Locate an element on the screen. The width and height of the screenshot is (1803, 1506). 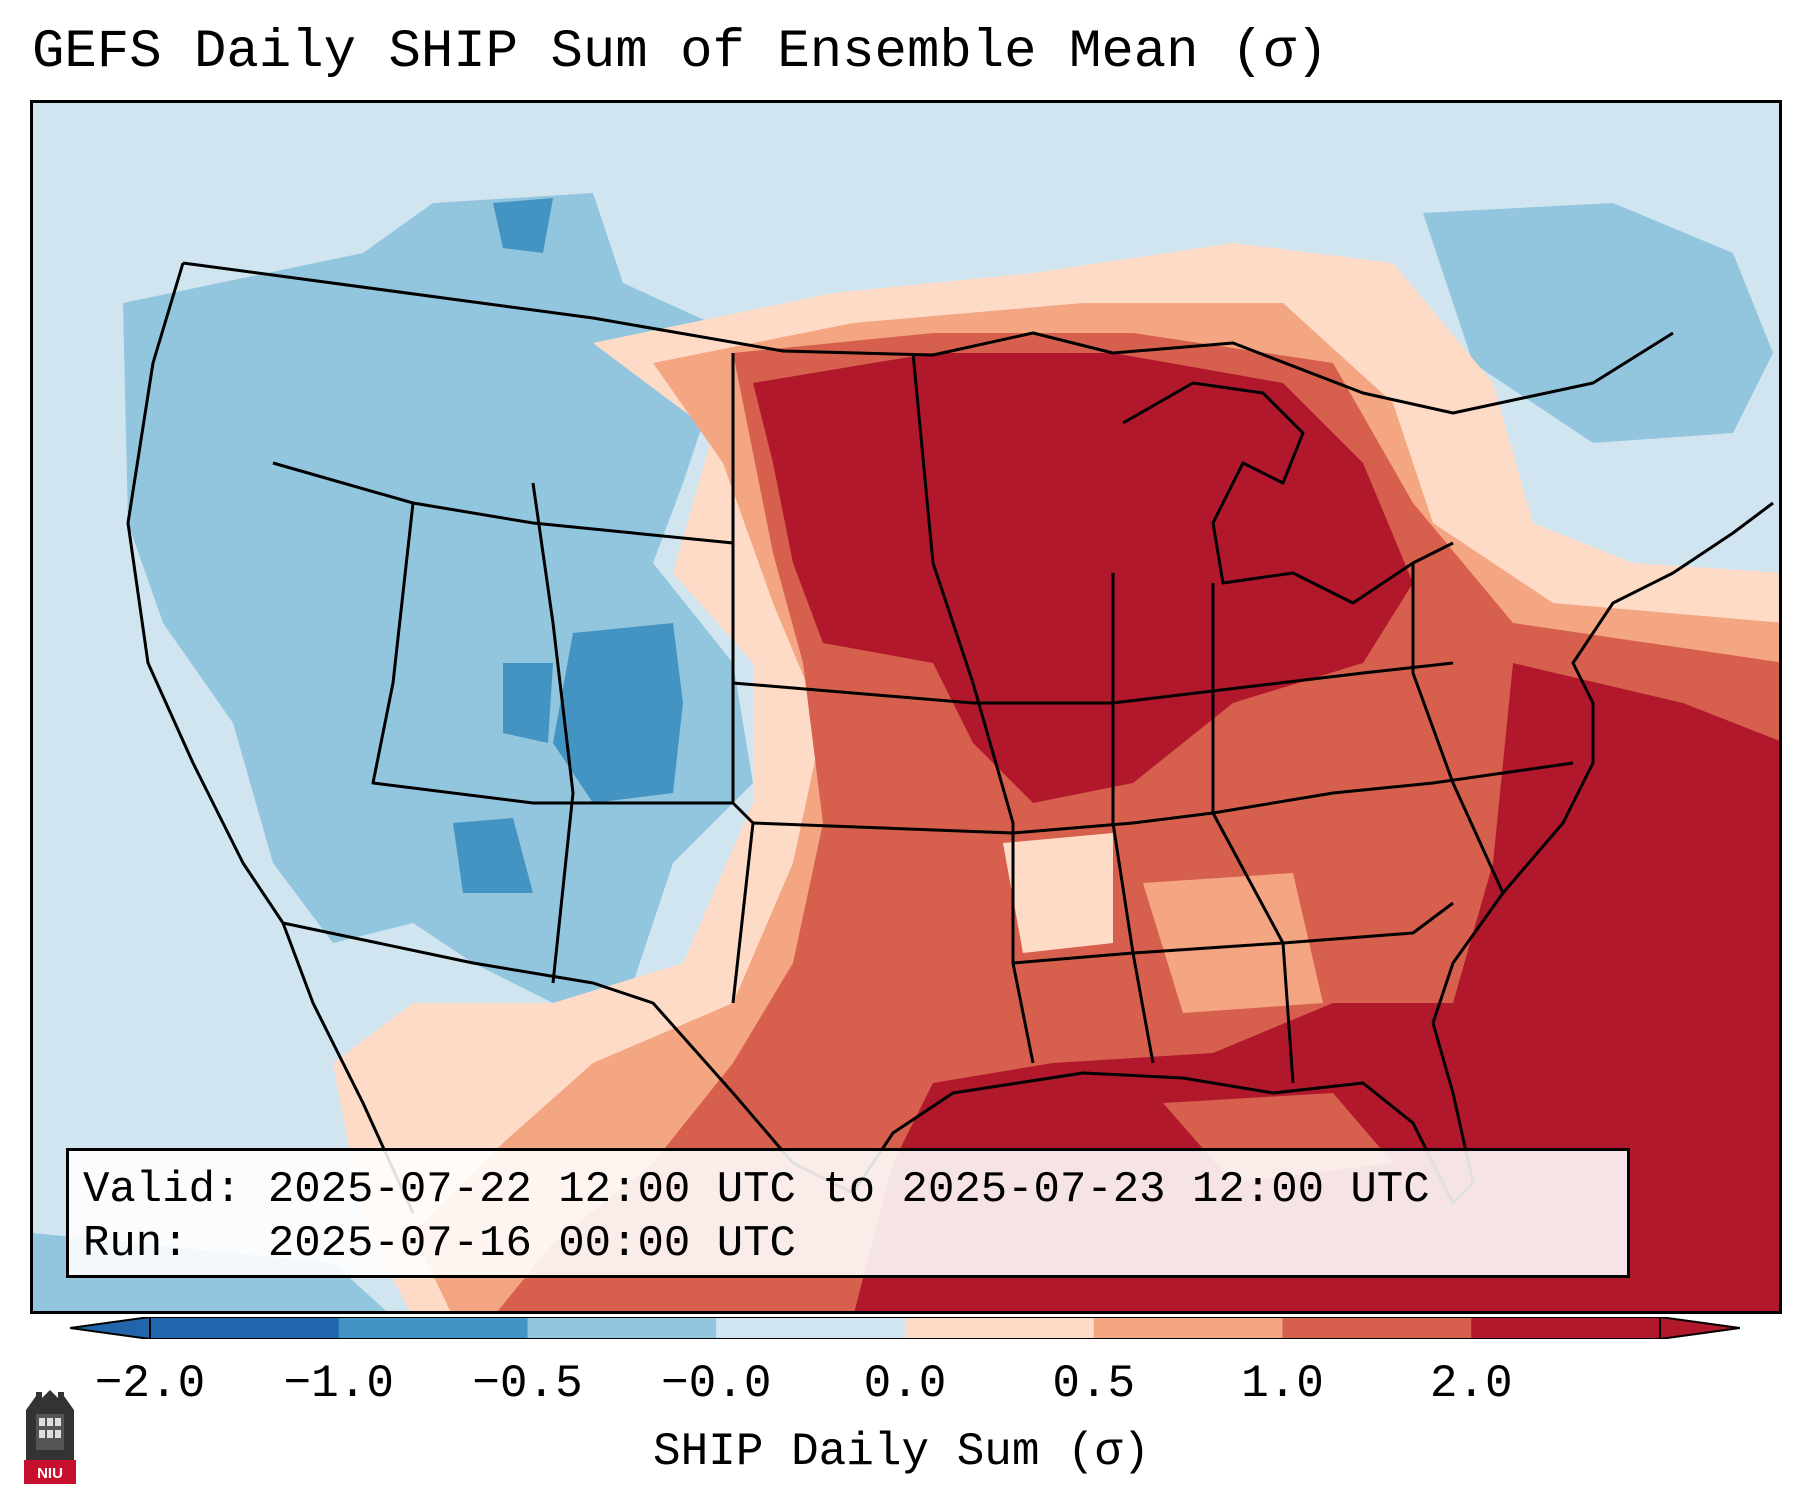
colorbar-tick-label: −2.0 is located at coordinates (150, 1384).